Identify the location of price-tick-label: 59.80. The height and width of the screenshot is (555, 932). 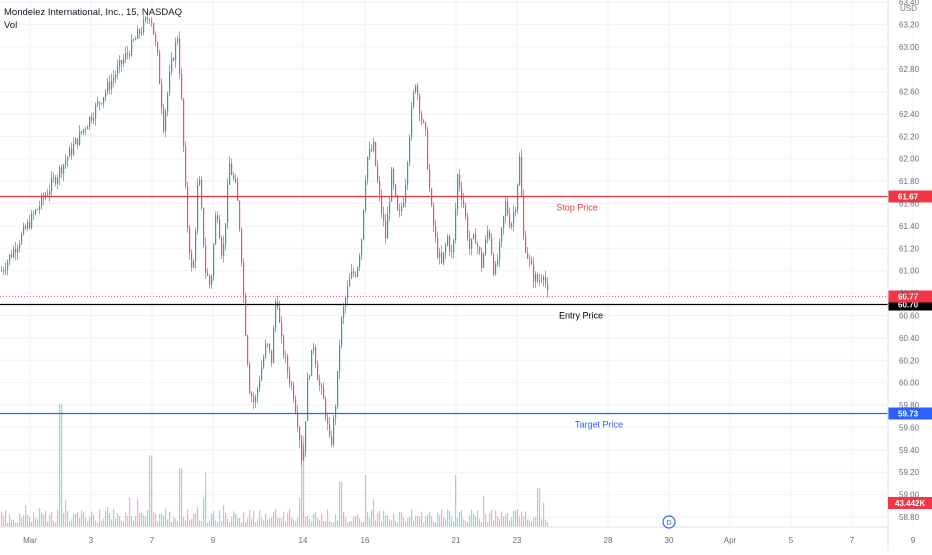
(909, 405).